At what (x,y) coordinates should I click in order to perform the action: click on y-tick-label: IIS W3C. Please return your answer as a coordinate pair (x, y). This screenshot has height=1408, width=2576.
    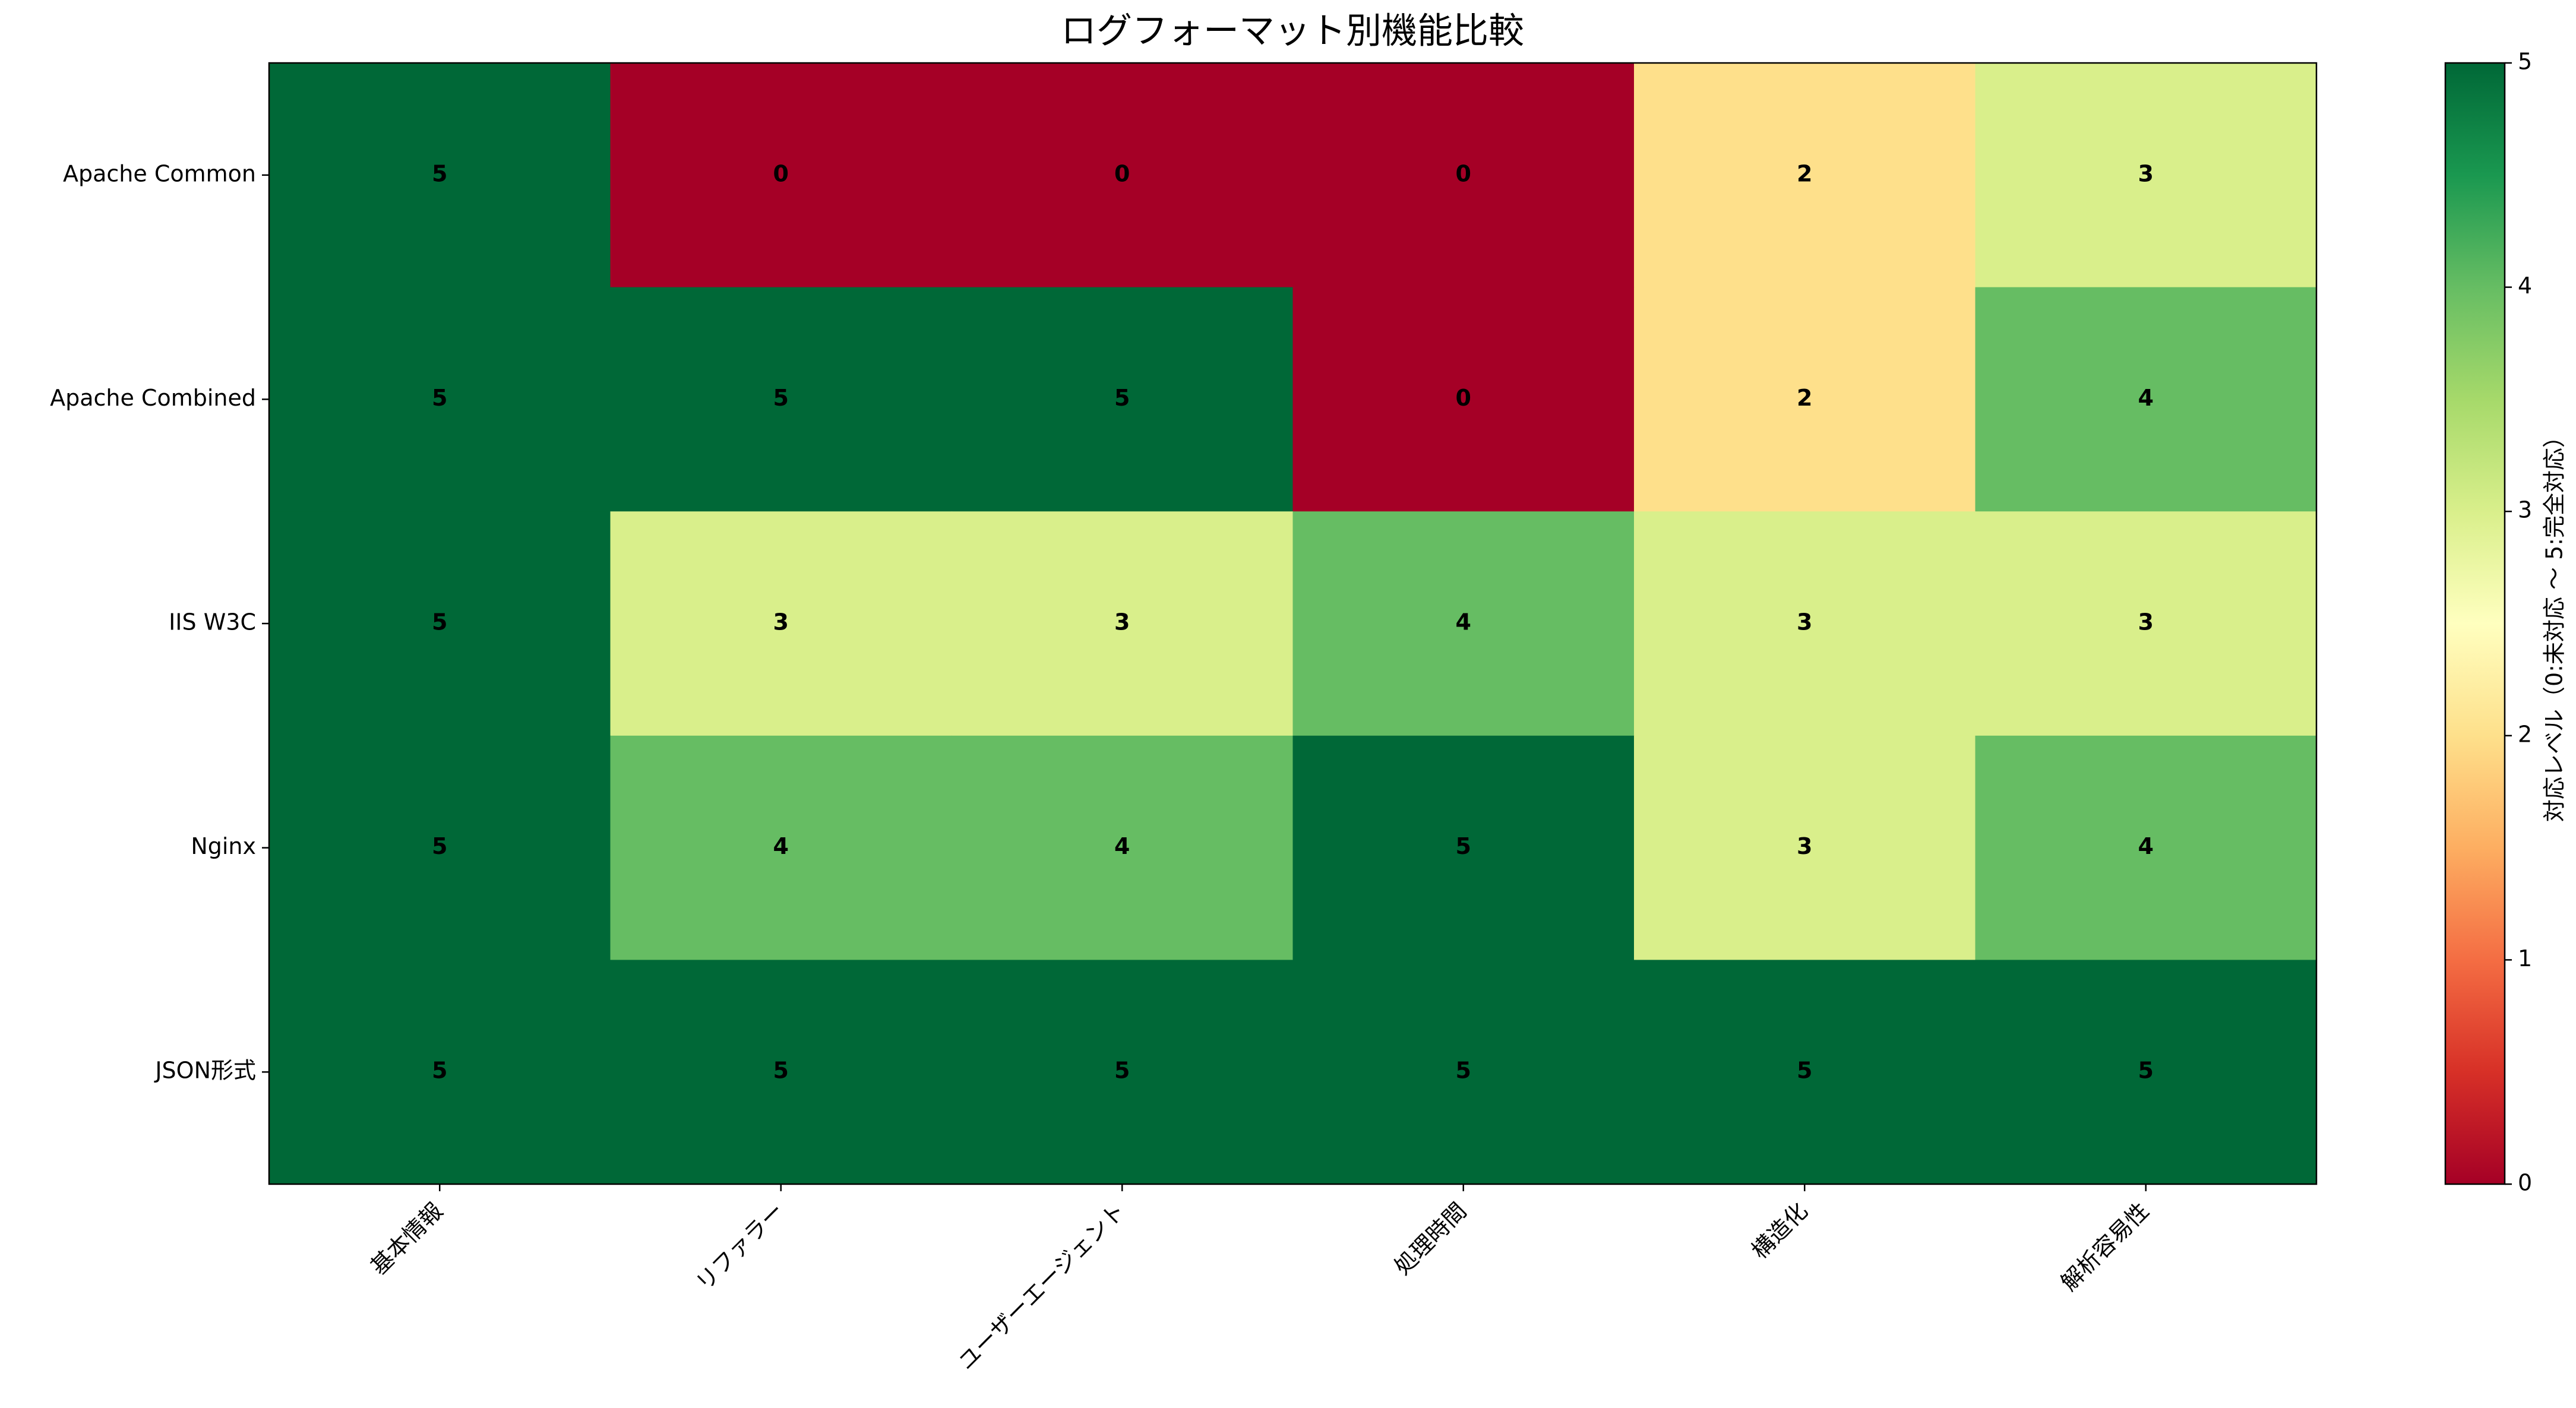
    Looking at the image, I should click on (212, 622).